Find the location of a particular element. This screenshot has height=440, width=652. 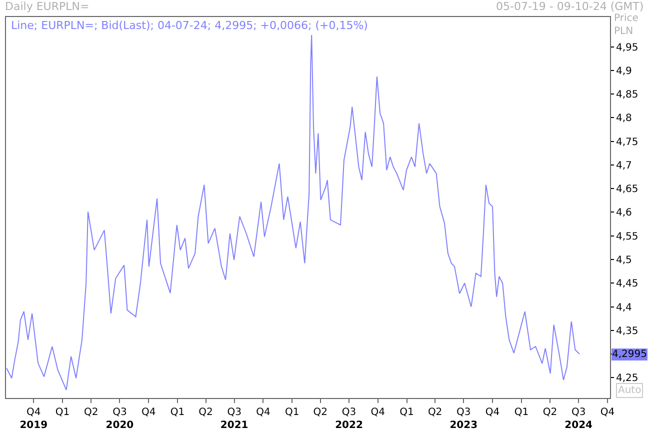

y-tick-label: 4,7 is located at coordinates (624, 166).